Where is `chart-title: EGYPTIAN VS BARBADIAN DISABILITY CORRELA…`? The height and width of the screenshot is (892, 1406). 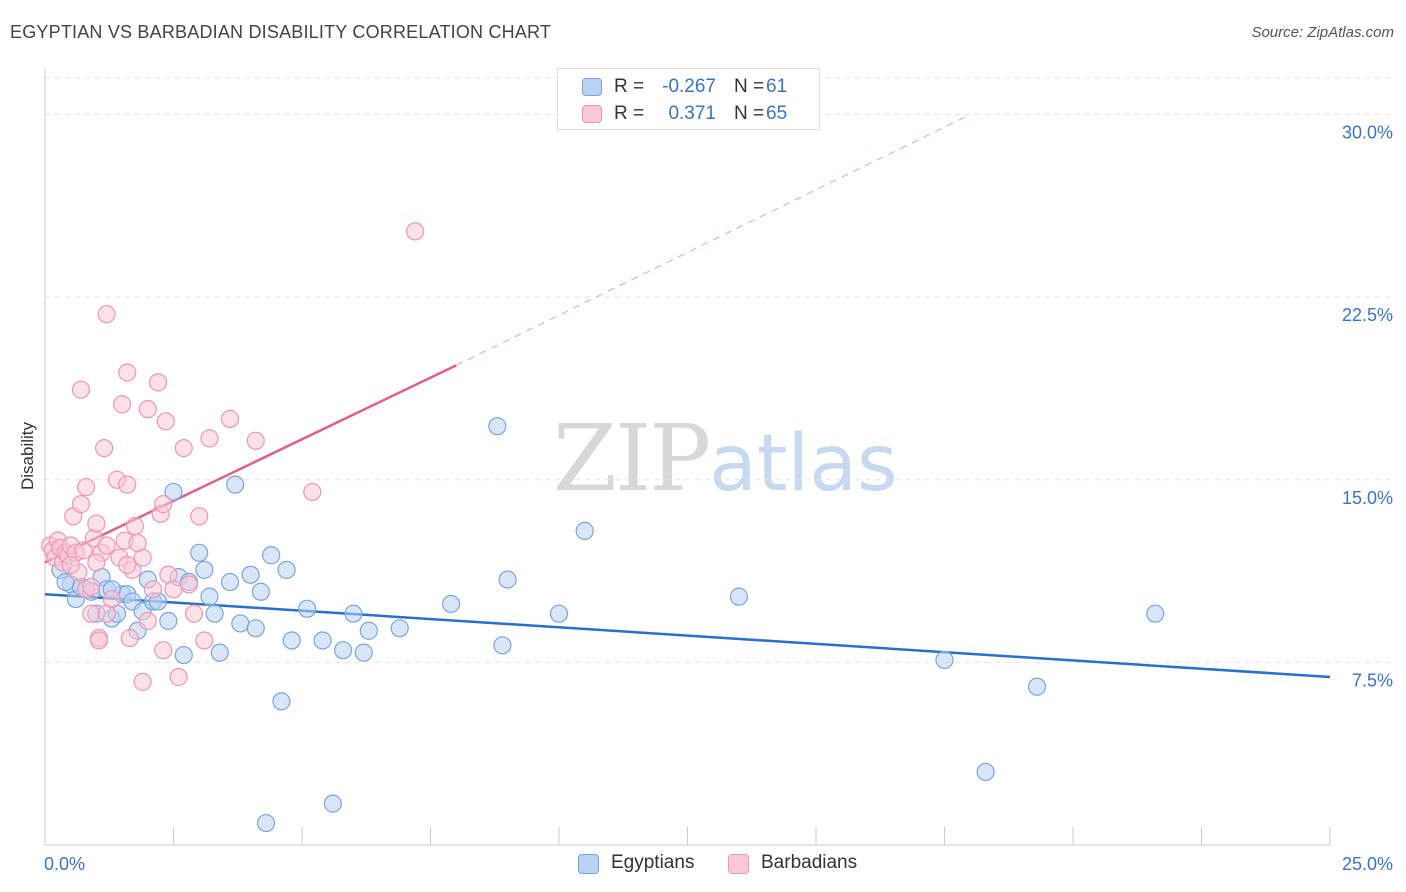
chart-title: EGYPTIAN VS BARBADIAN DISABILITY CORRELA… is located at coordinates (281, 32).